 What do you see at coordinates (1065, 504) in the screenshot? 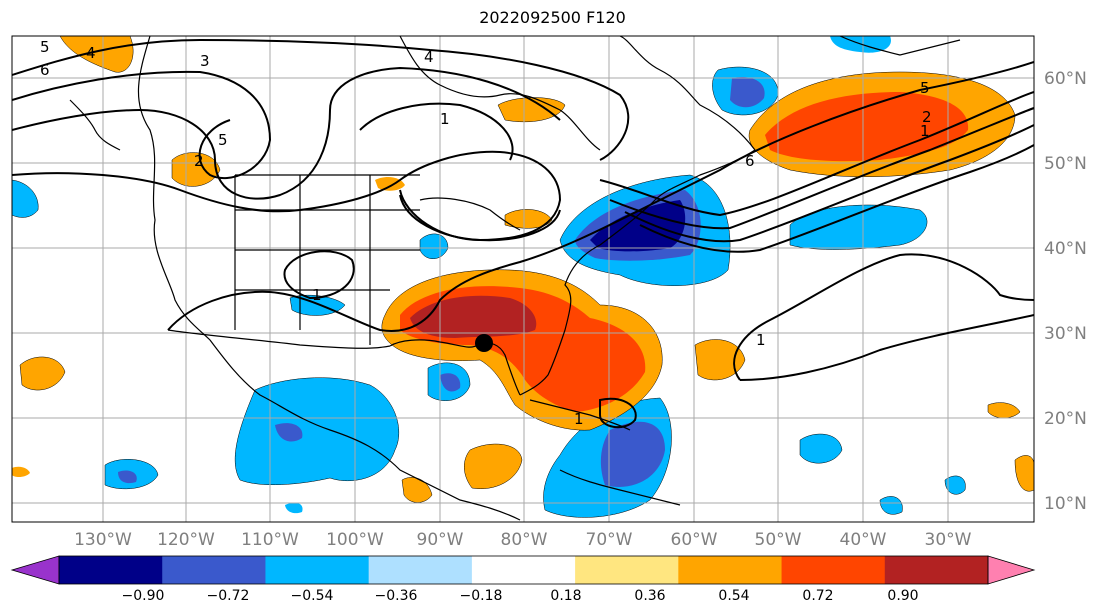
I see `lat-label: 10°N` at bounding box center [1065, 504].